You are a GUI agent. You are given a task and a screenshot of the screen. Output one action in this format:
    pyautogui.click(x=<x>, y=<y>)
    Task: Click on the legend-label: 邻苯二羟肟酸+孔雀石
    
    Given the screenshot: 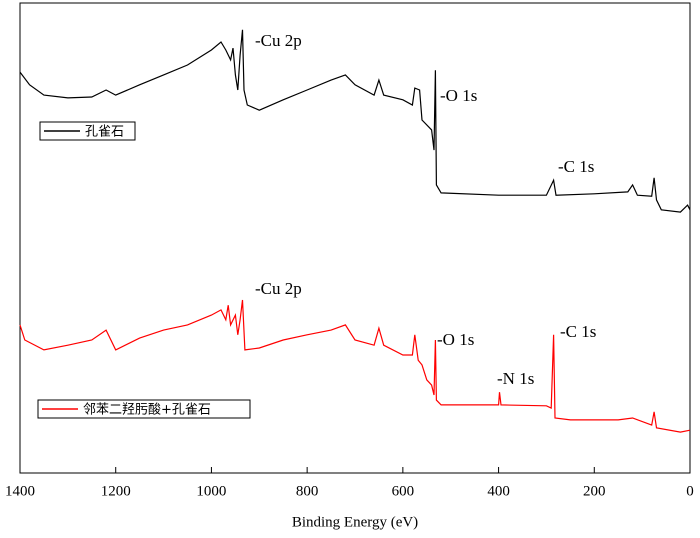 What is the action you would take?
    pyautogui.click(x=147, y=410)
    